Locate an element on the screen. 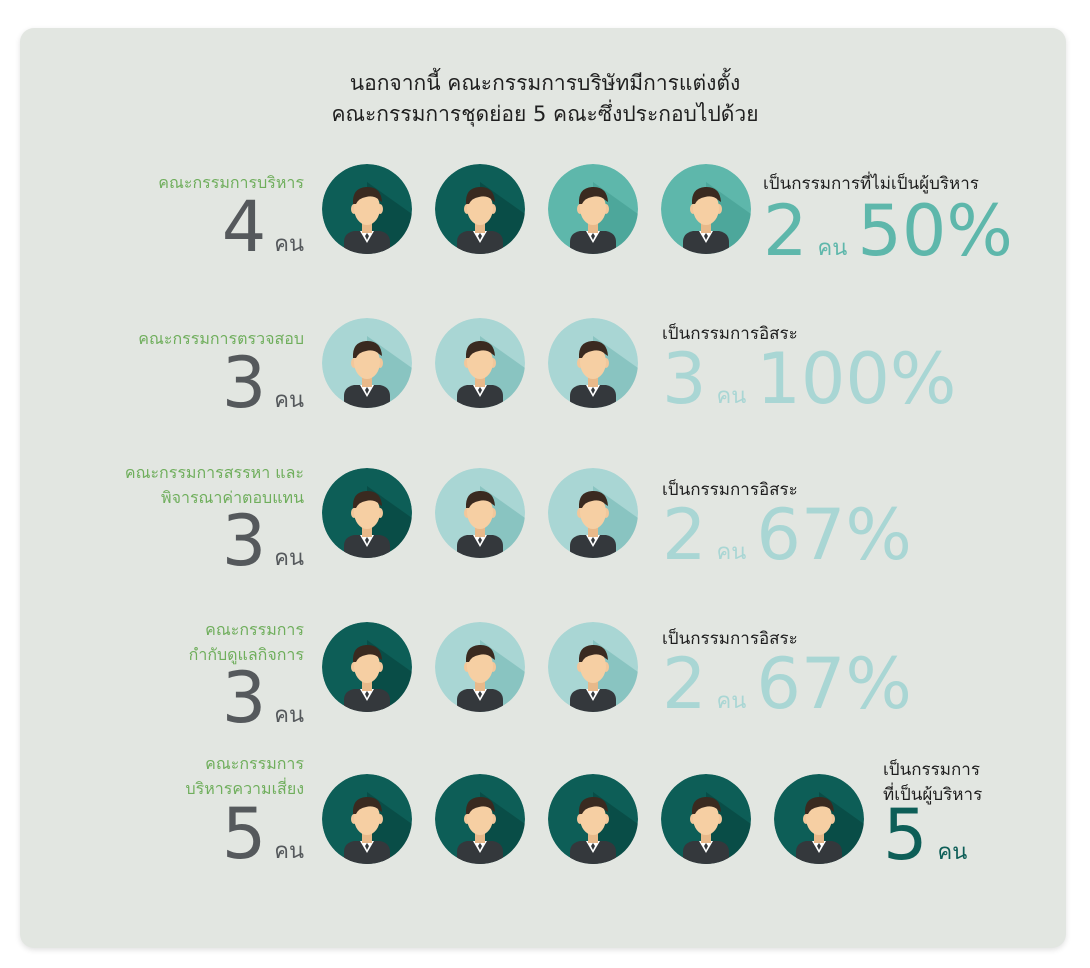  stat-non-executive: 2 คน 50% is located at coordinates (888, 231).